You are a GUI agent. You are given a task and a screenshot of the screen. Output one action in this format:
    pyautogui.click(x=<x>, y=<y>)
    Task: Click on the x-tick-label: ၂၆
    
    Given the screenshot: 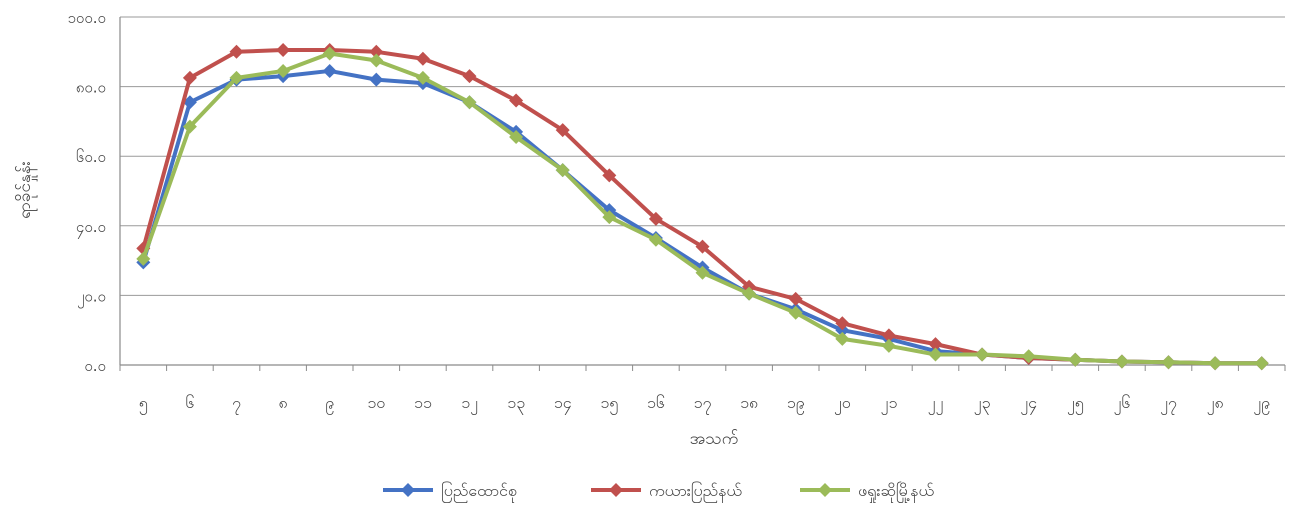 What is the action you would take?
    pyautogui.click(x=1121, y=404)
    